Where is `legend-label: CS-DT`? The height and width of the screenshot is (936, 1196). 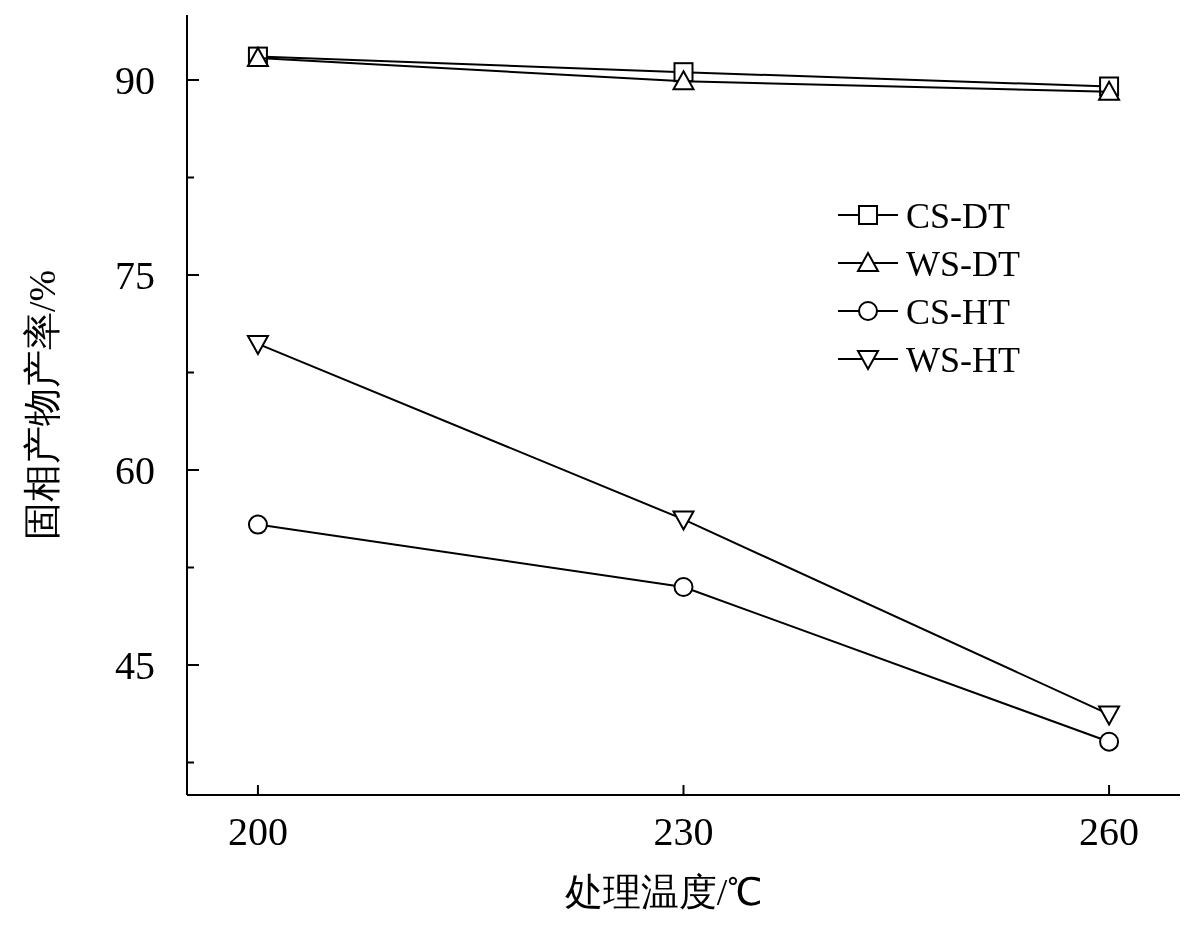
legend-label: CS-DT is located at coordinates (958, 216).